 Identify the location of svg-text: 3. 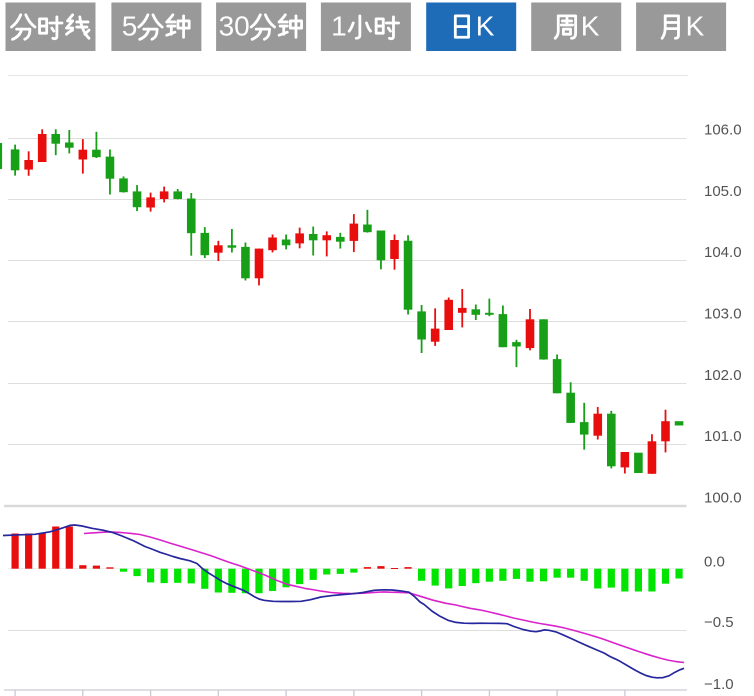
(227, 25).